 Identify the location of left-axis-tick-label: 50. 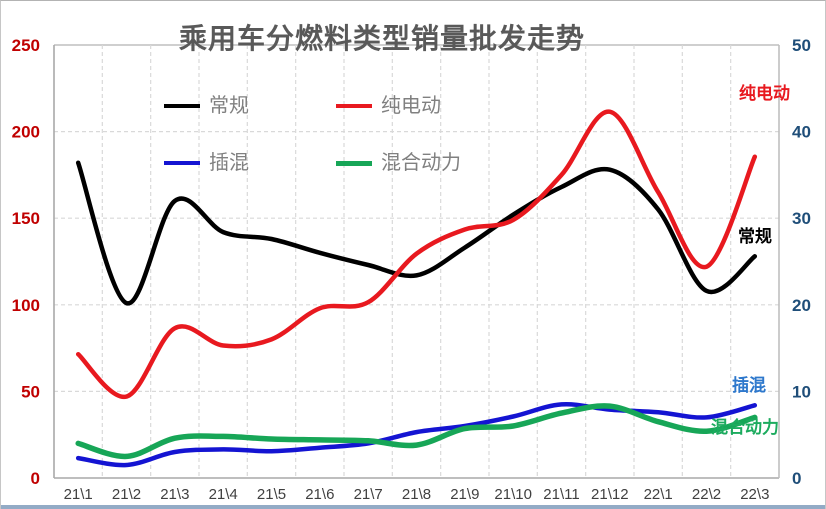
(30, 391).